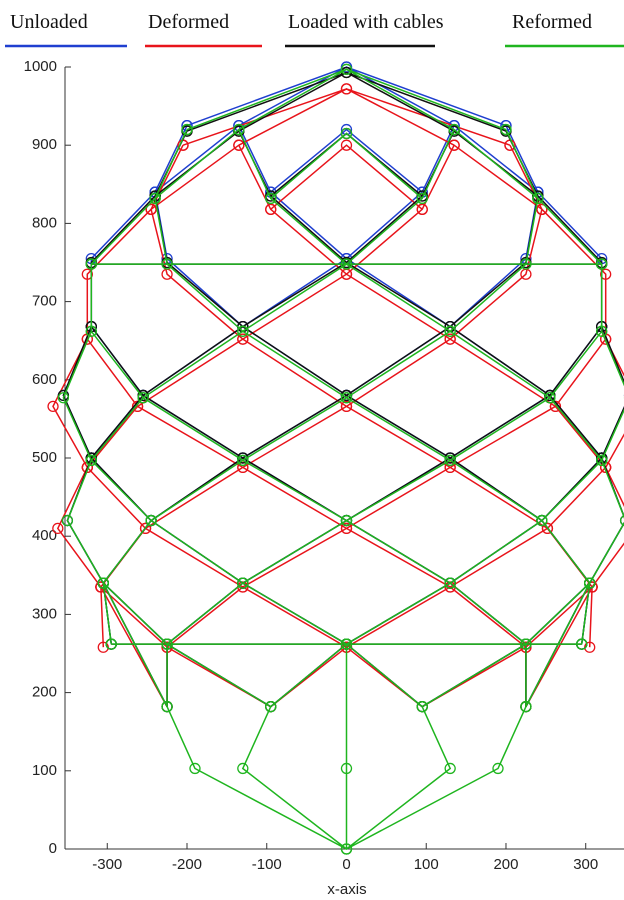 The width and height of the screenshot is (624, 900). Describe the element at coordinates (44, 457) in the screenshot. I see `y-tick-label: 500` at that location.